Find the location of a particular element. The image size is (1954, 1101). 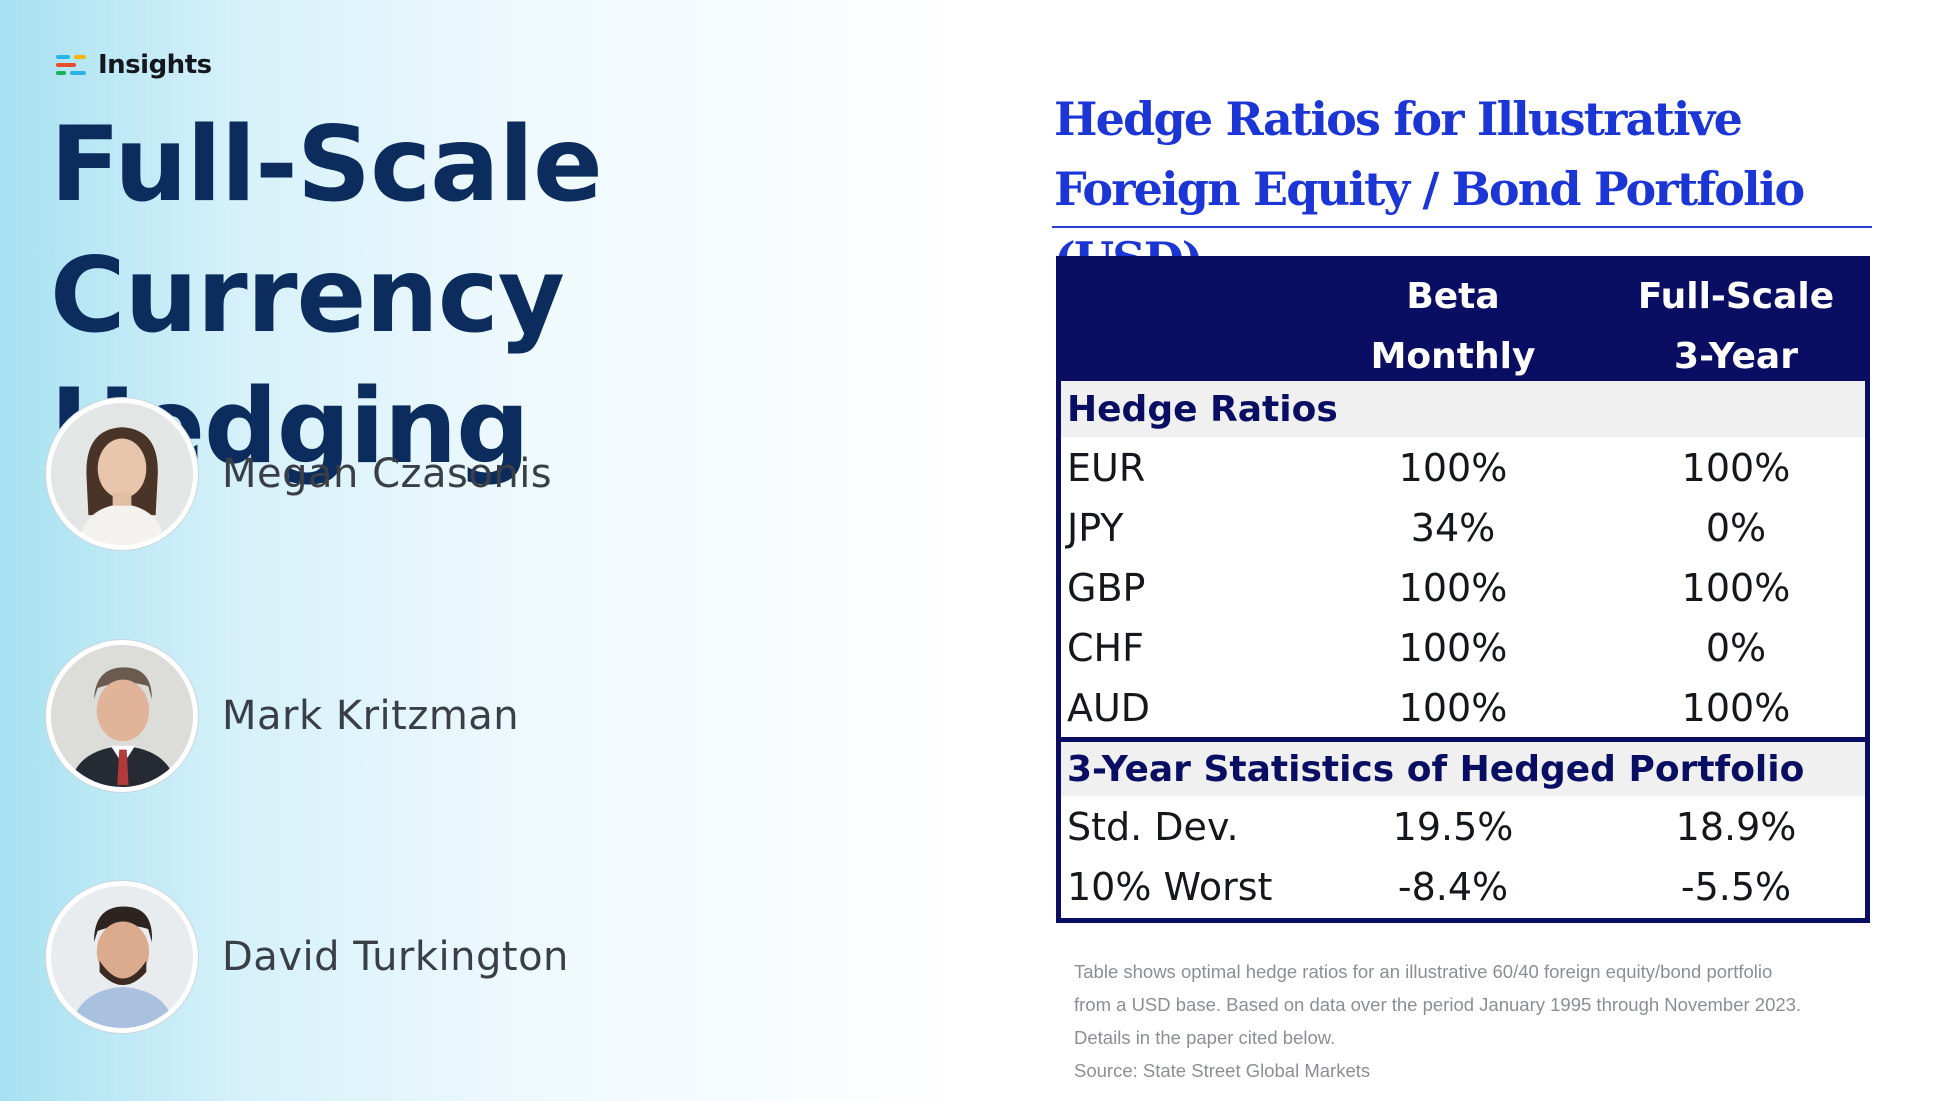

table-header: Beta Monthly Full-Scale 3-Year is located at coordinates (1463, 321).